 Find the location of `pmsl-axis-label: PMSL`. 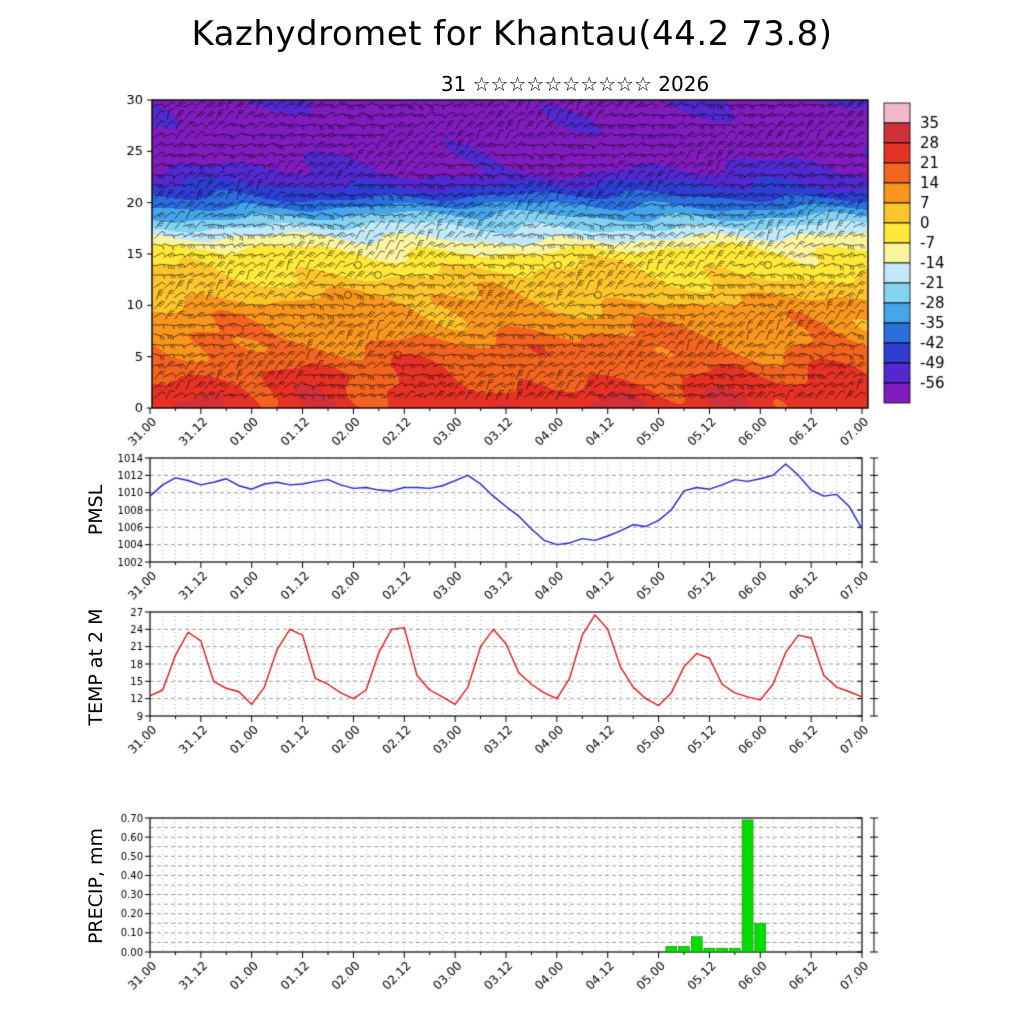

pmsl-axis-label: PMSL is located at coordinates (96, 510).